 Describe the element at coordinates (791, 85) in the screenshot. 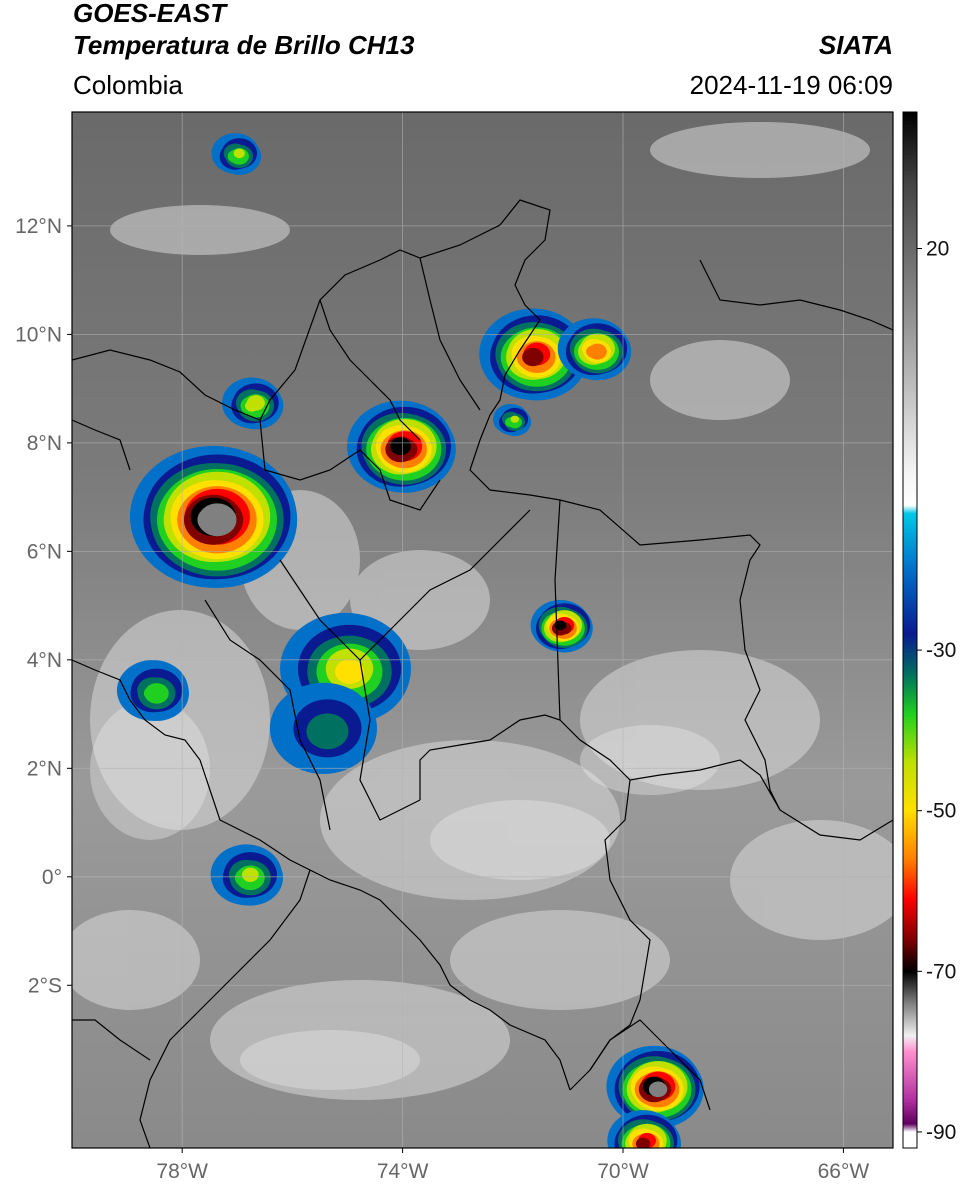

I see `timestamp-label: 2024-11-19 06:09` at that location.